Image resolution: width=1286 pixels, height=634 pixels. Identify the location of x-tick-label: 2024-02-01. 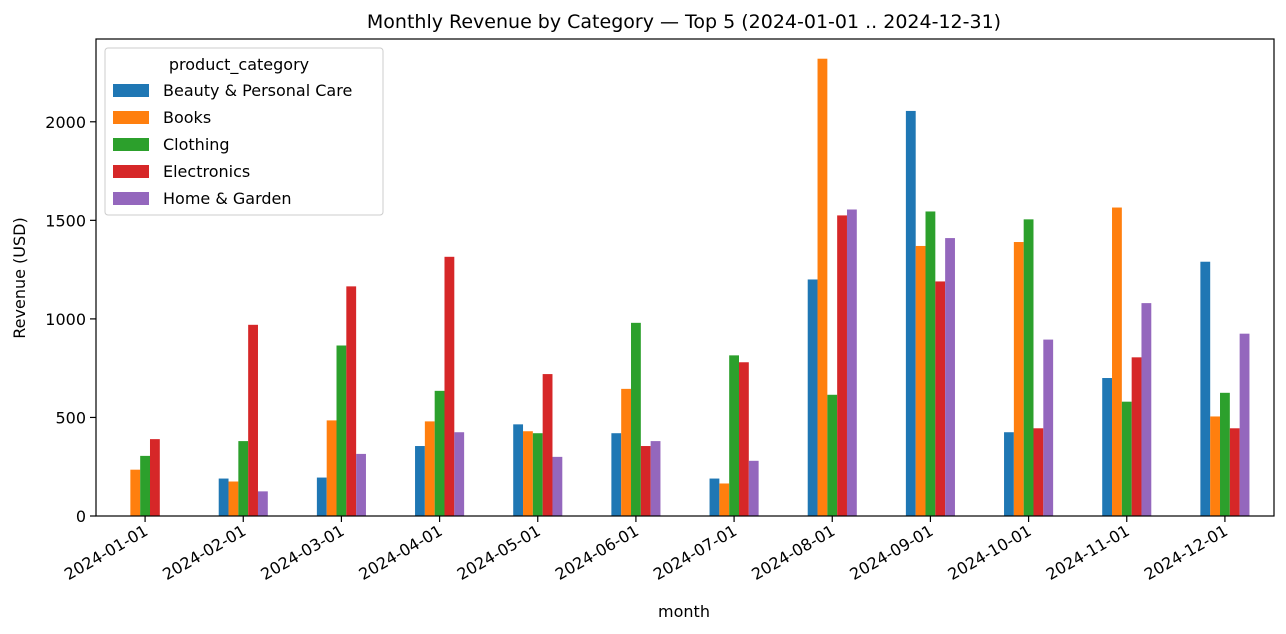
(204, 552).